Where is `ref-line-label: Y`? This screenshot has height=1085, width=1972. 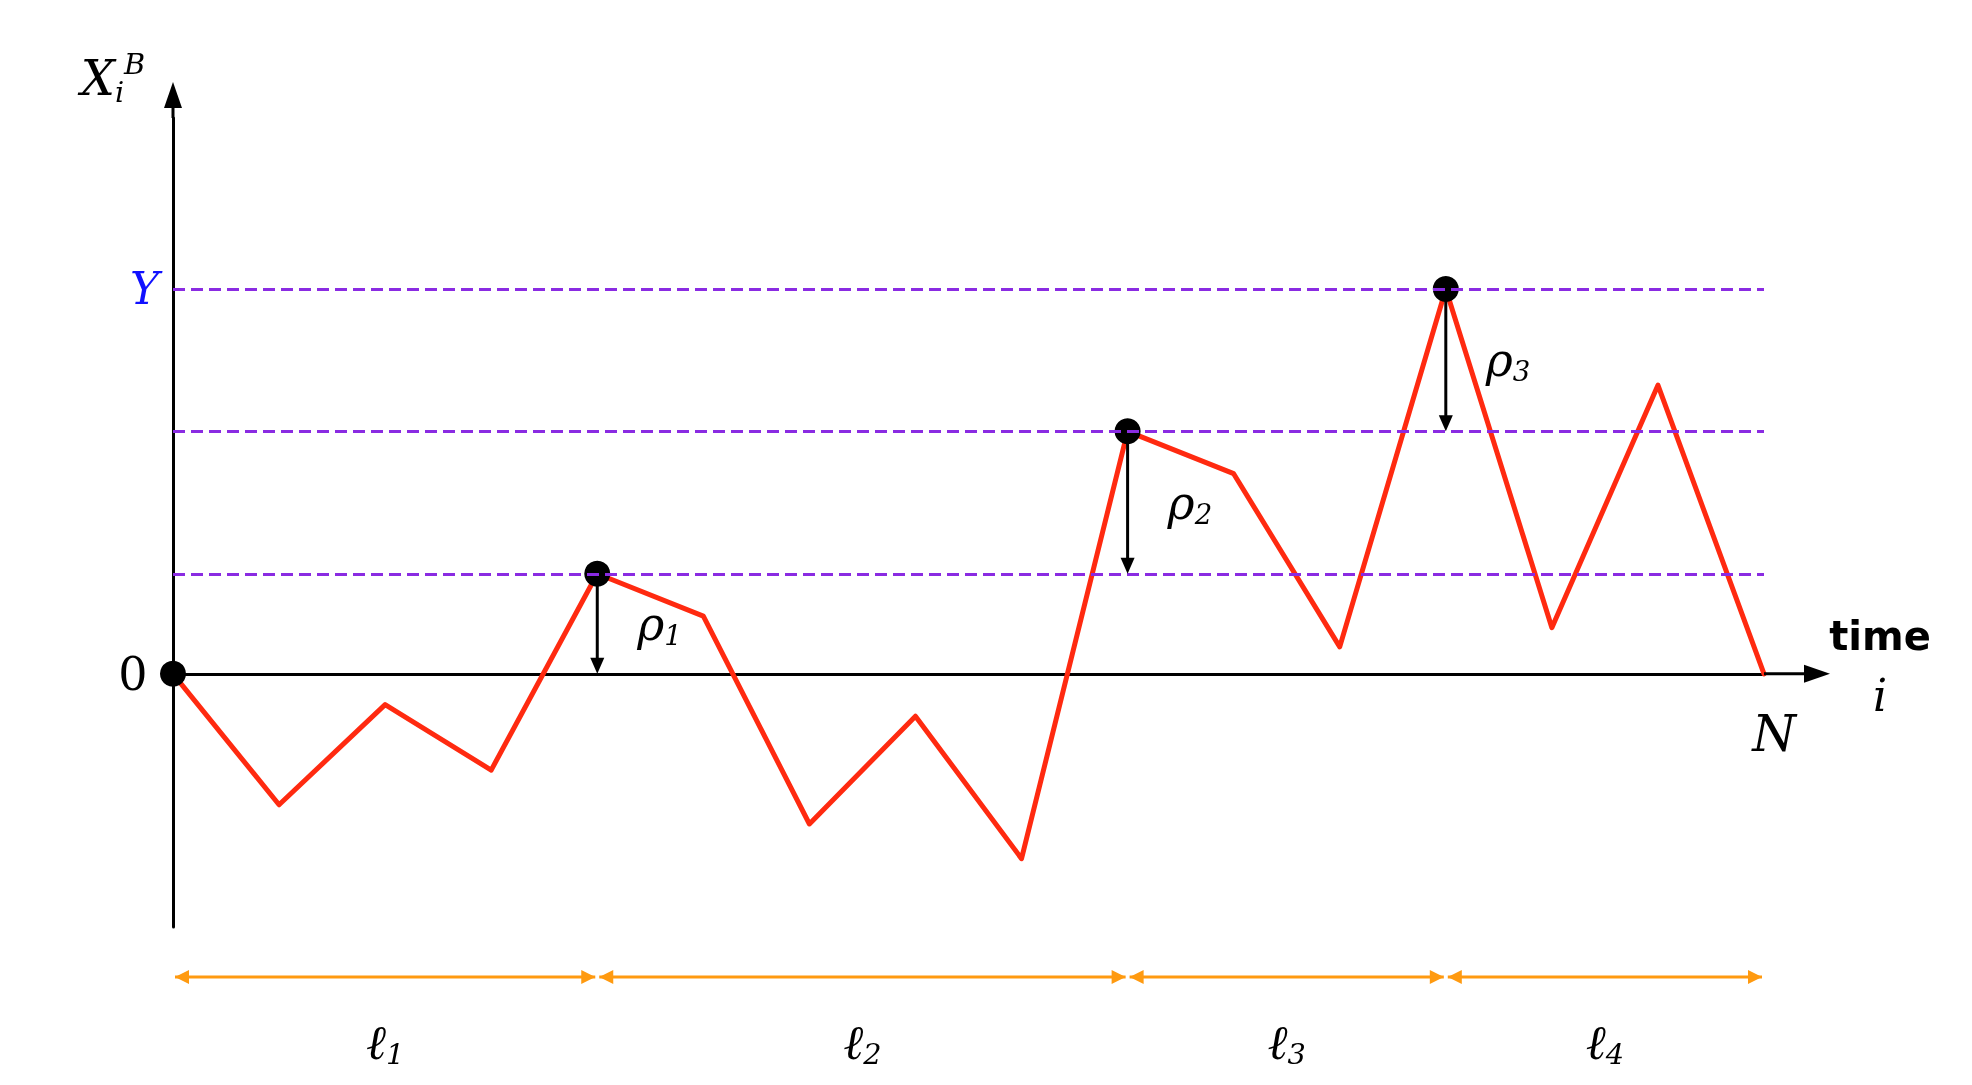 ref-line-label: Y is located at coordinates (146, 289).